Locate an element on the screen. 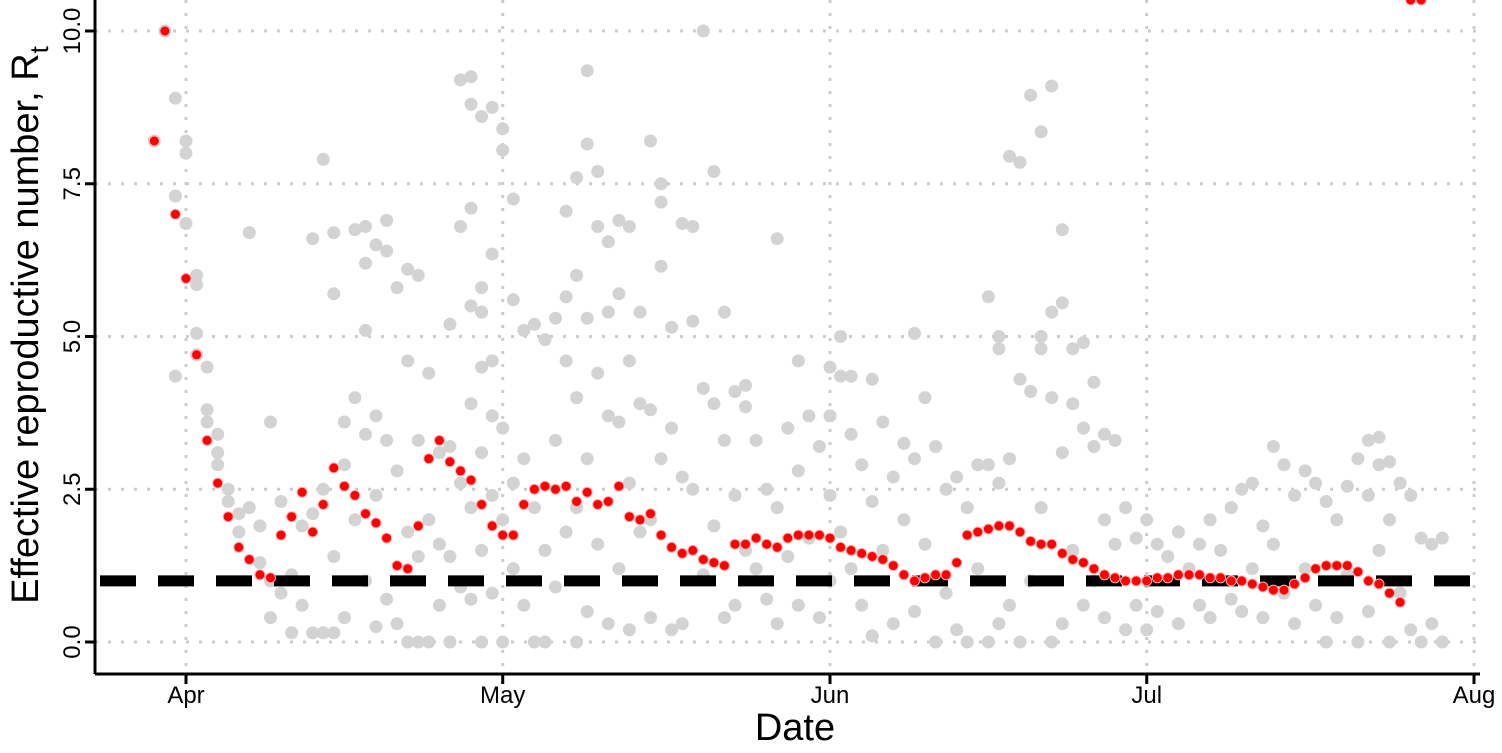 This screenshot has width=1502, height=753. y-ticks: 0.0 2.5 5.0 7.5 10.0 is located at coordinates (77, 333).